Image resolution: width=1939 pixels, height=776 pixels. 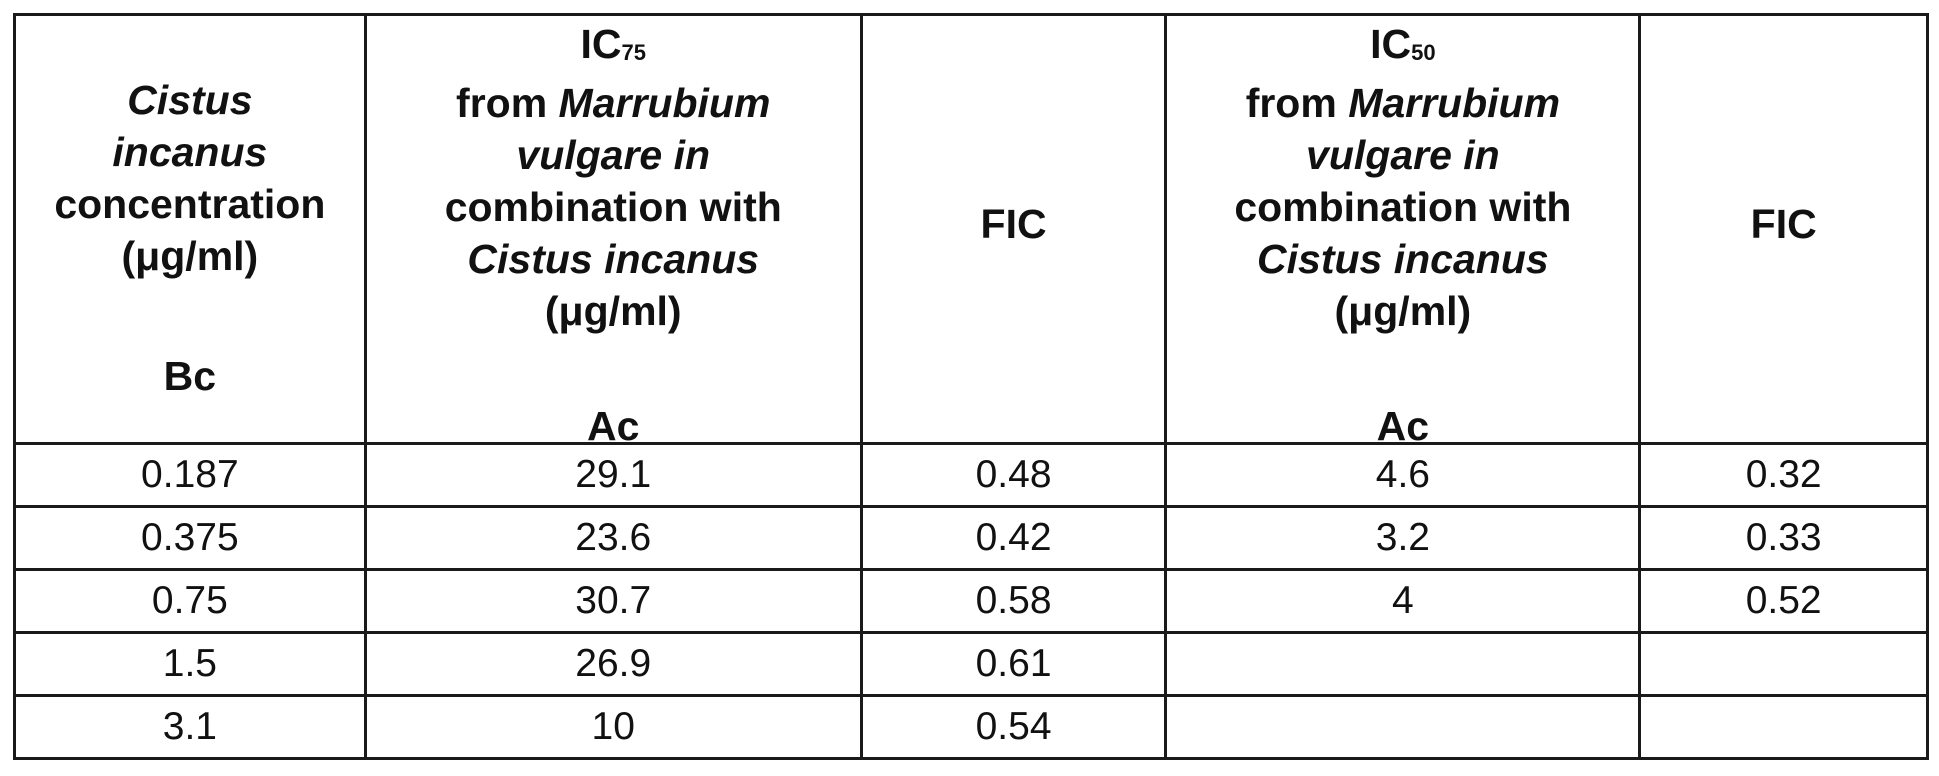 I want to click on cell-ic75-ac: 10, so click(x=613, y=727).